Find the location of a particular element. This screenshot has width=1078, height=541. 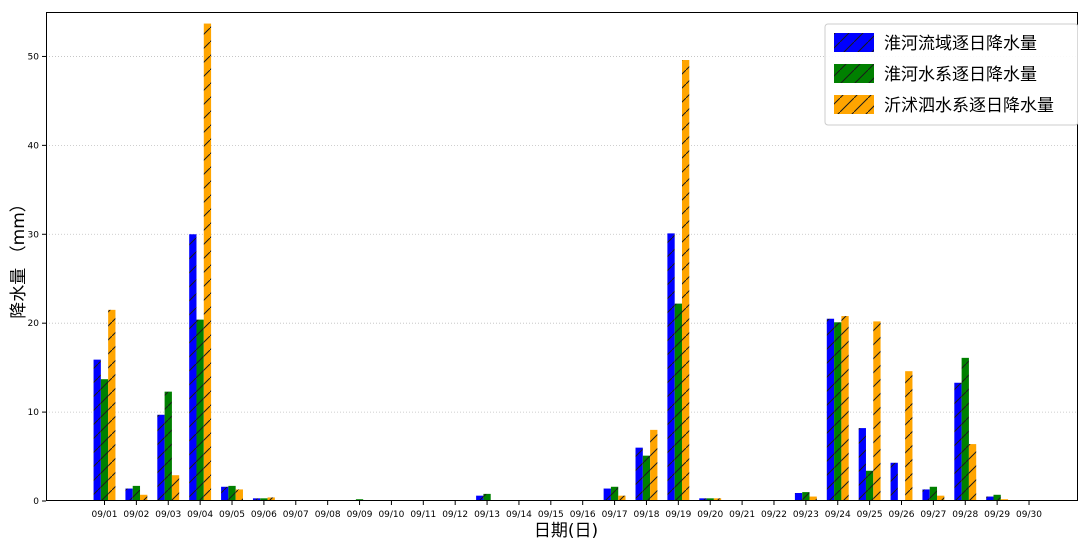

bar-淮河水系逐日降水量-09/18 is located at coordinates (646, 478).